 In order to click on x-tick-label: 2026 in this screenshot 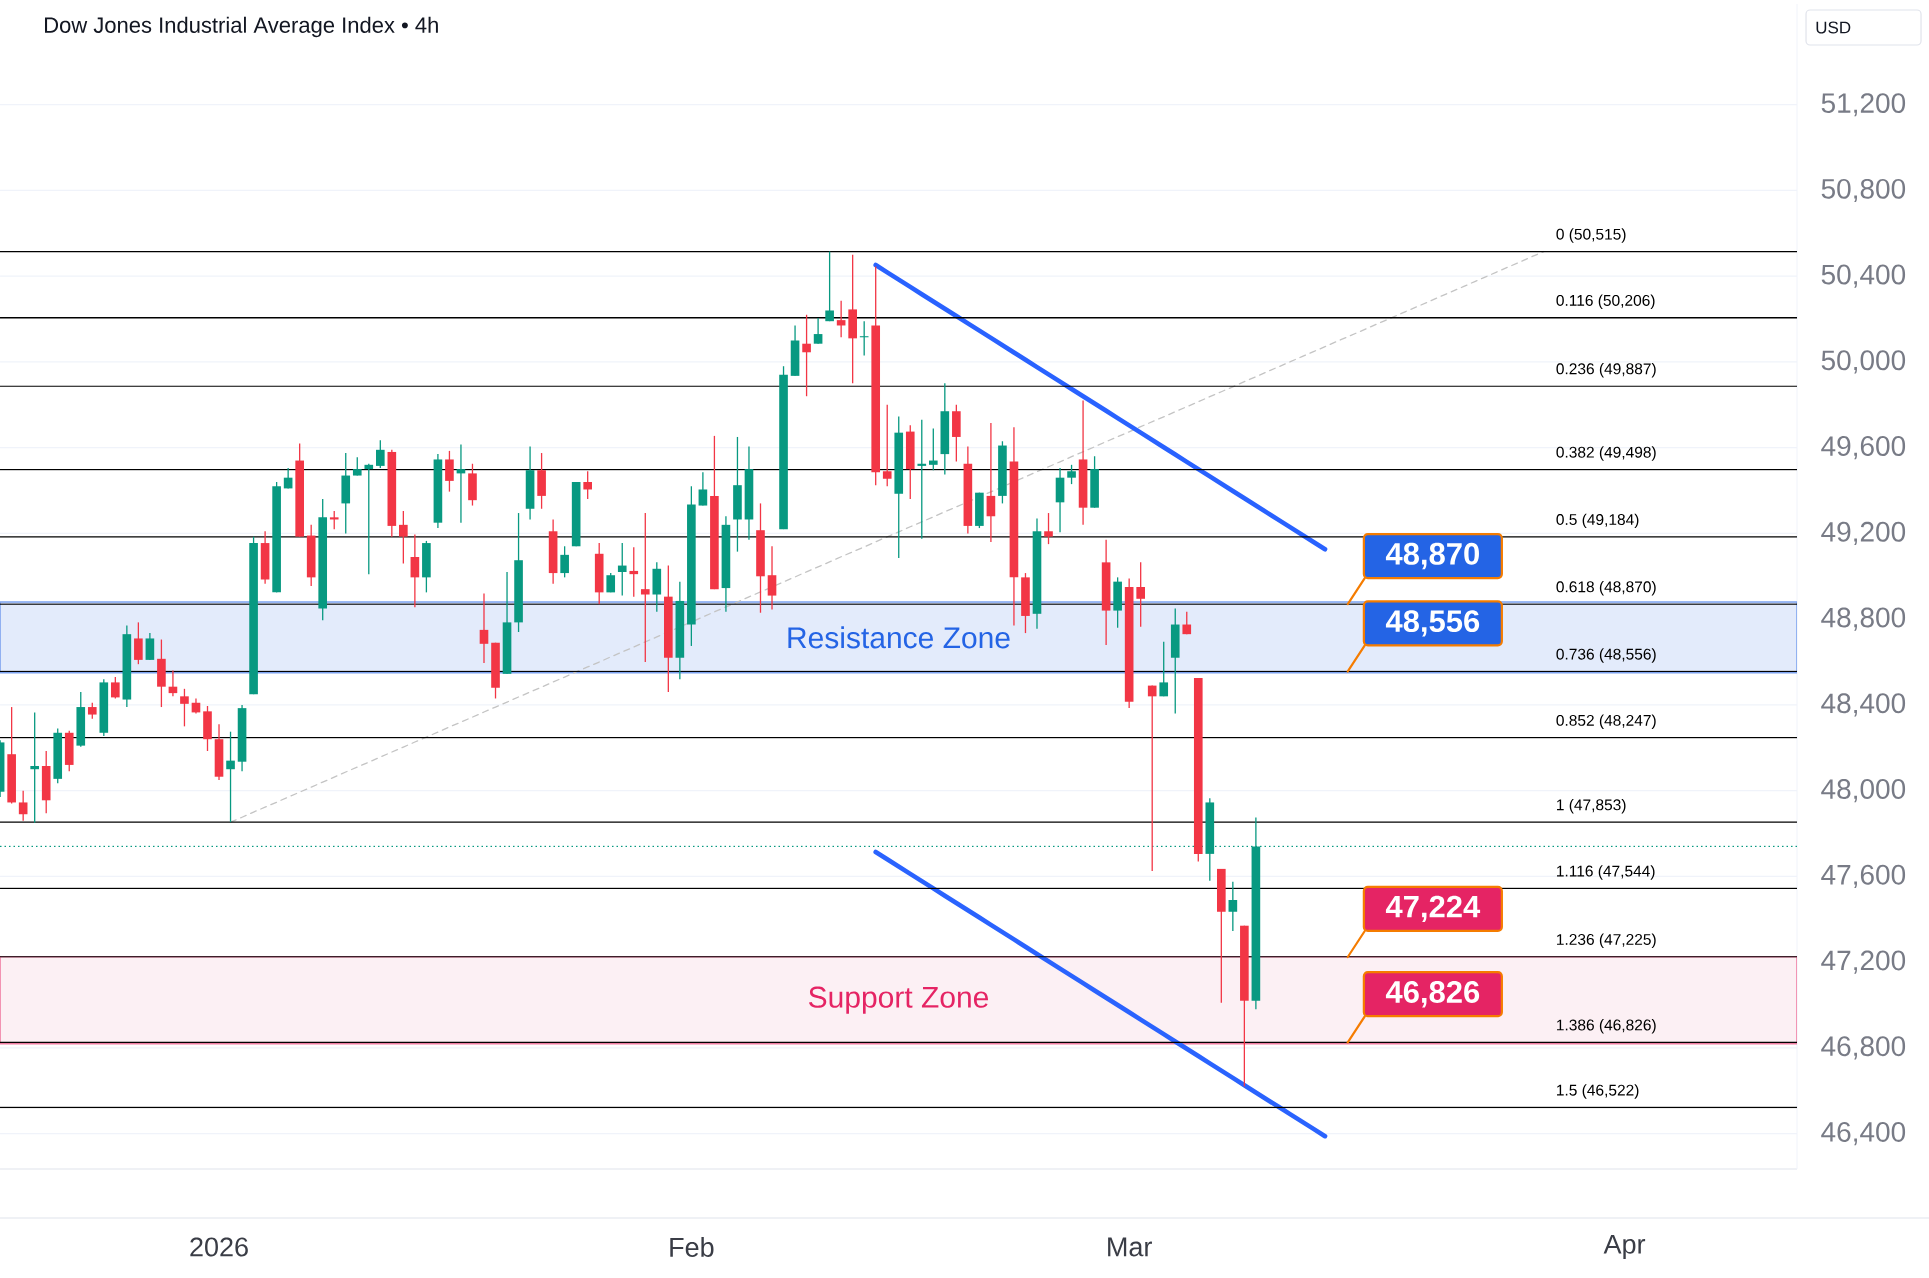, I will do `click(219, 1247)`.